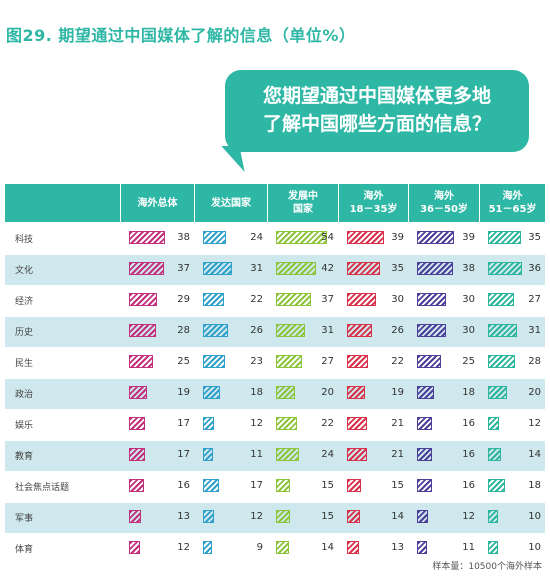 This screenshot has height=576, width=550. Describe the element at coordinates (377, 111) in the screenshot. I see `question-bubble: 您期望通过中国媒体更多地 了解中国哪些方面的信息？` at that location.